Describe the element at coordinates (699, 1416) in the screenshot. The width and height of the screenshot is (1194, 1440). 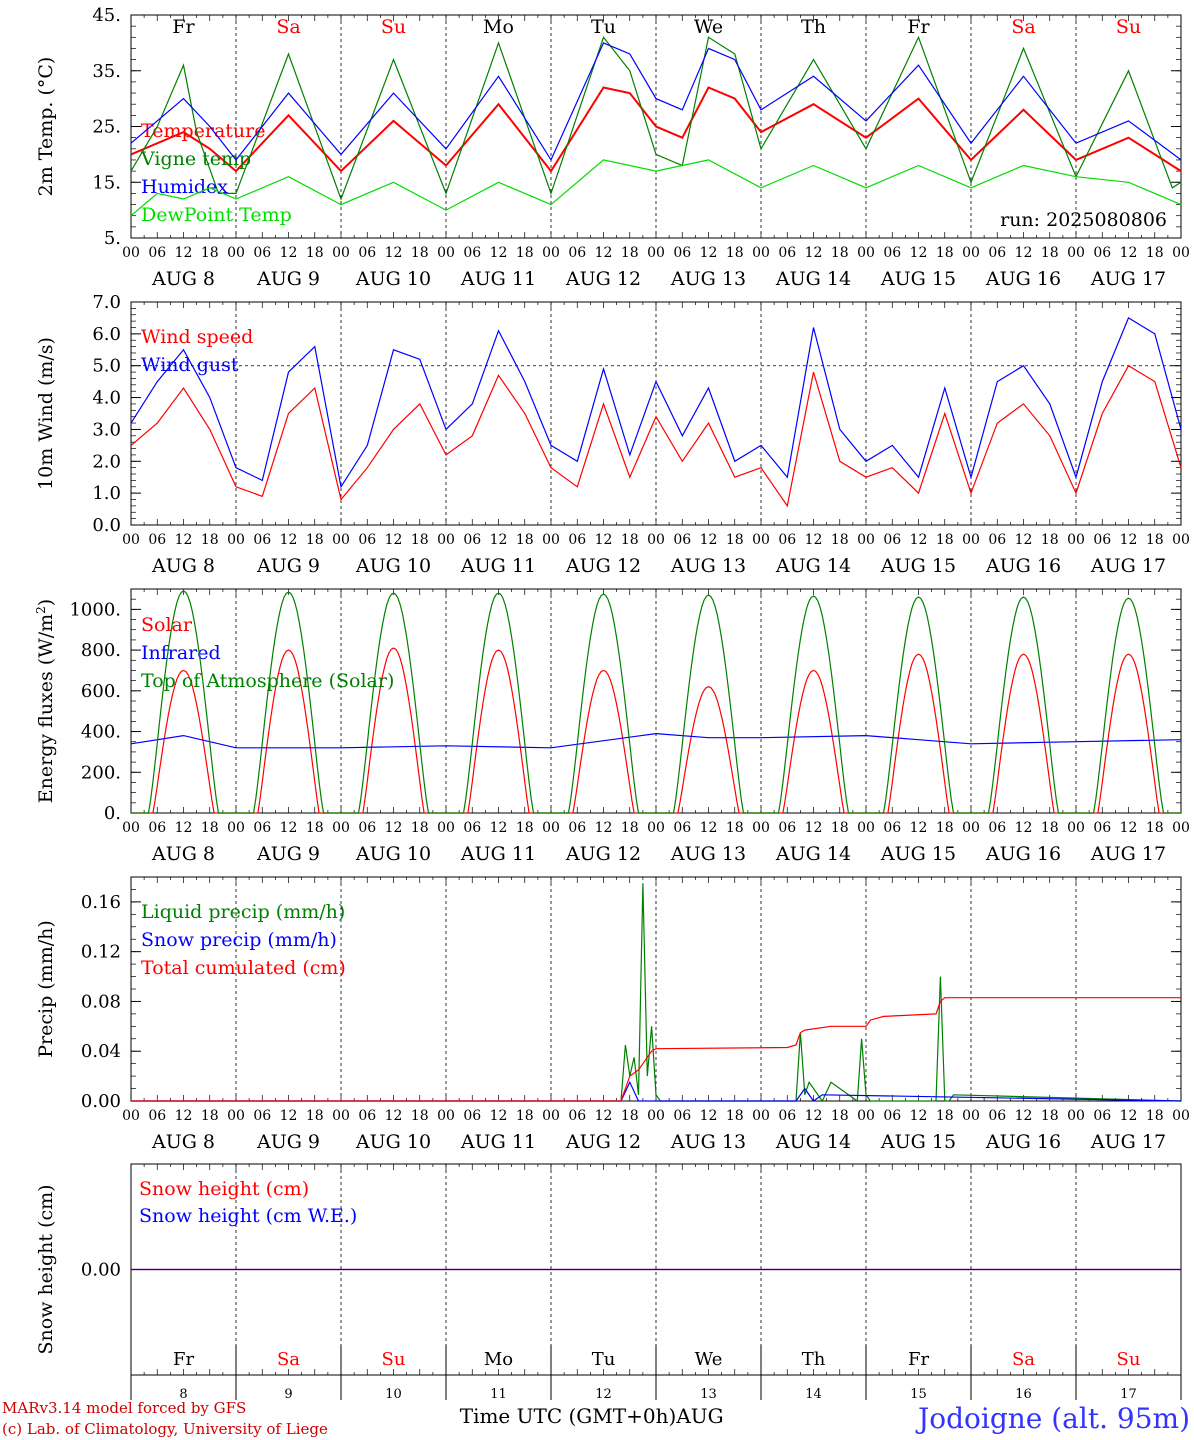
I see `month-label: AUG` at that location.